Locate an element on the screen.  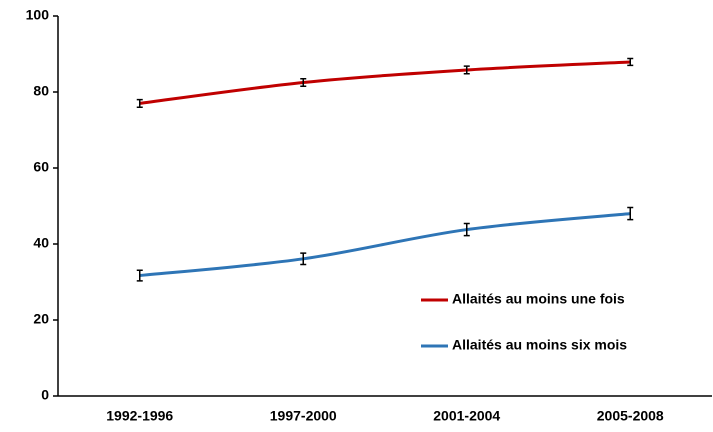
y-tick-label: 60 is located at coordinates (41, 167).